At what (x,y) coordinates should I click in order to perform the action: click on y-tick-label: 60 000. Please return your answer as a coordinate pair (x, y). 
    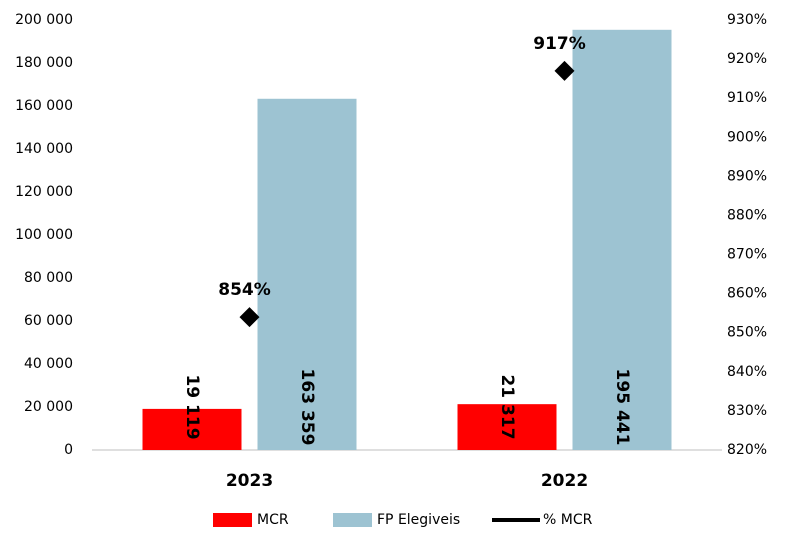
    Looking at the image, I should click on (48, 321).